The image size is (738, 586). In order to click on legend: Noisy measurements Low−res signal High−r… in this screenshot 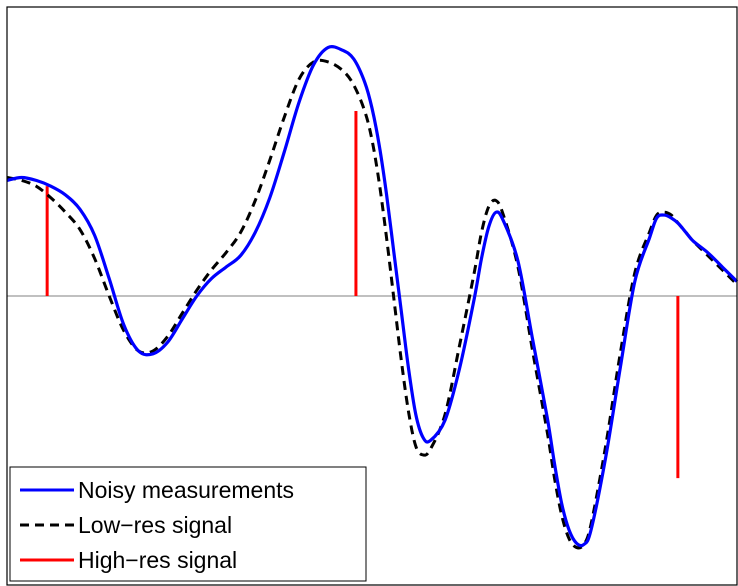, I will do `click(188, 524)`.